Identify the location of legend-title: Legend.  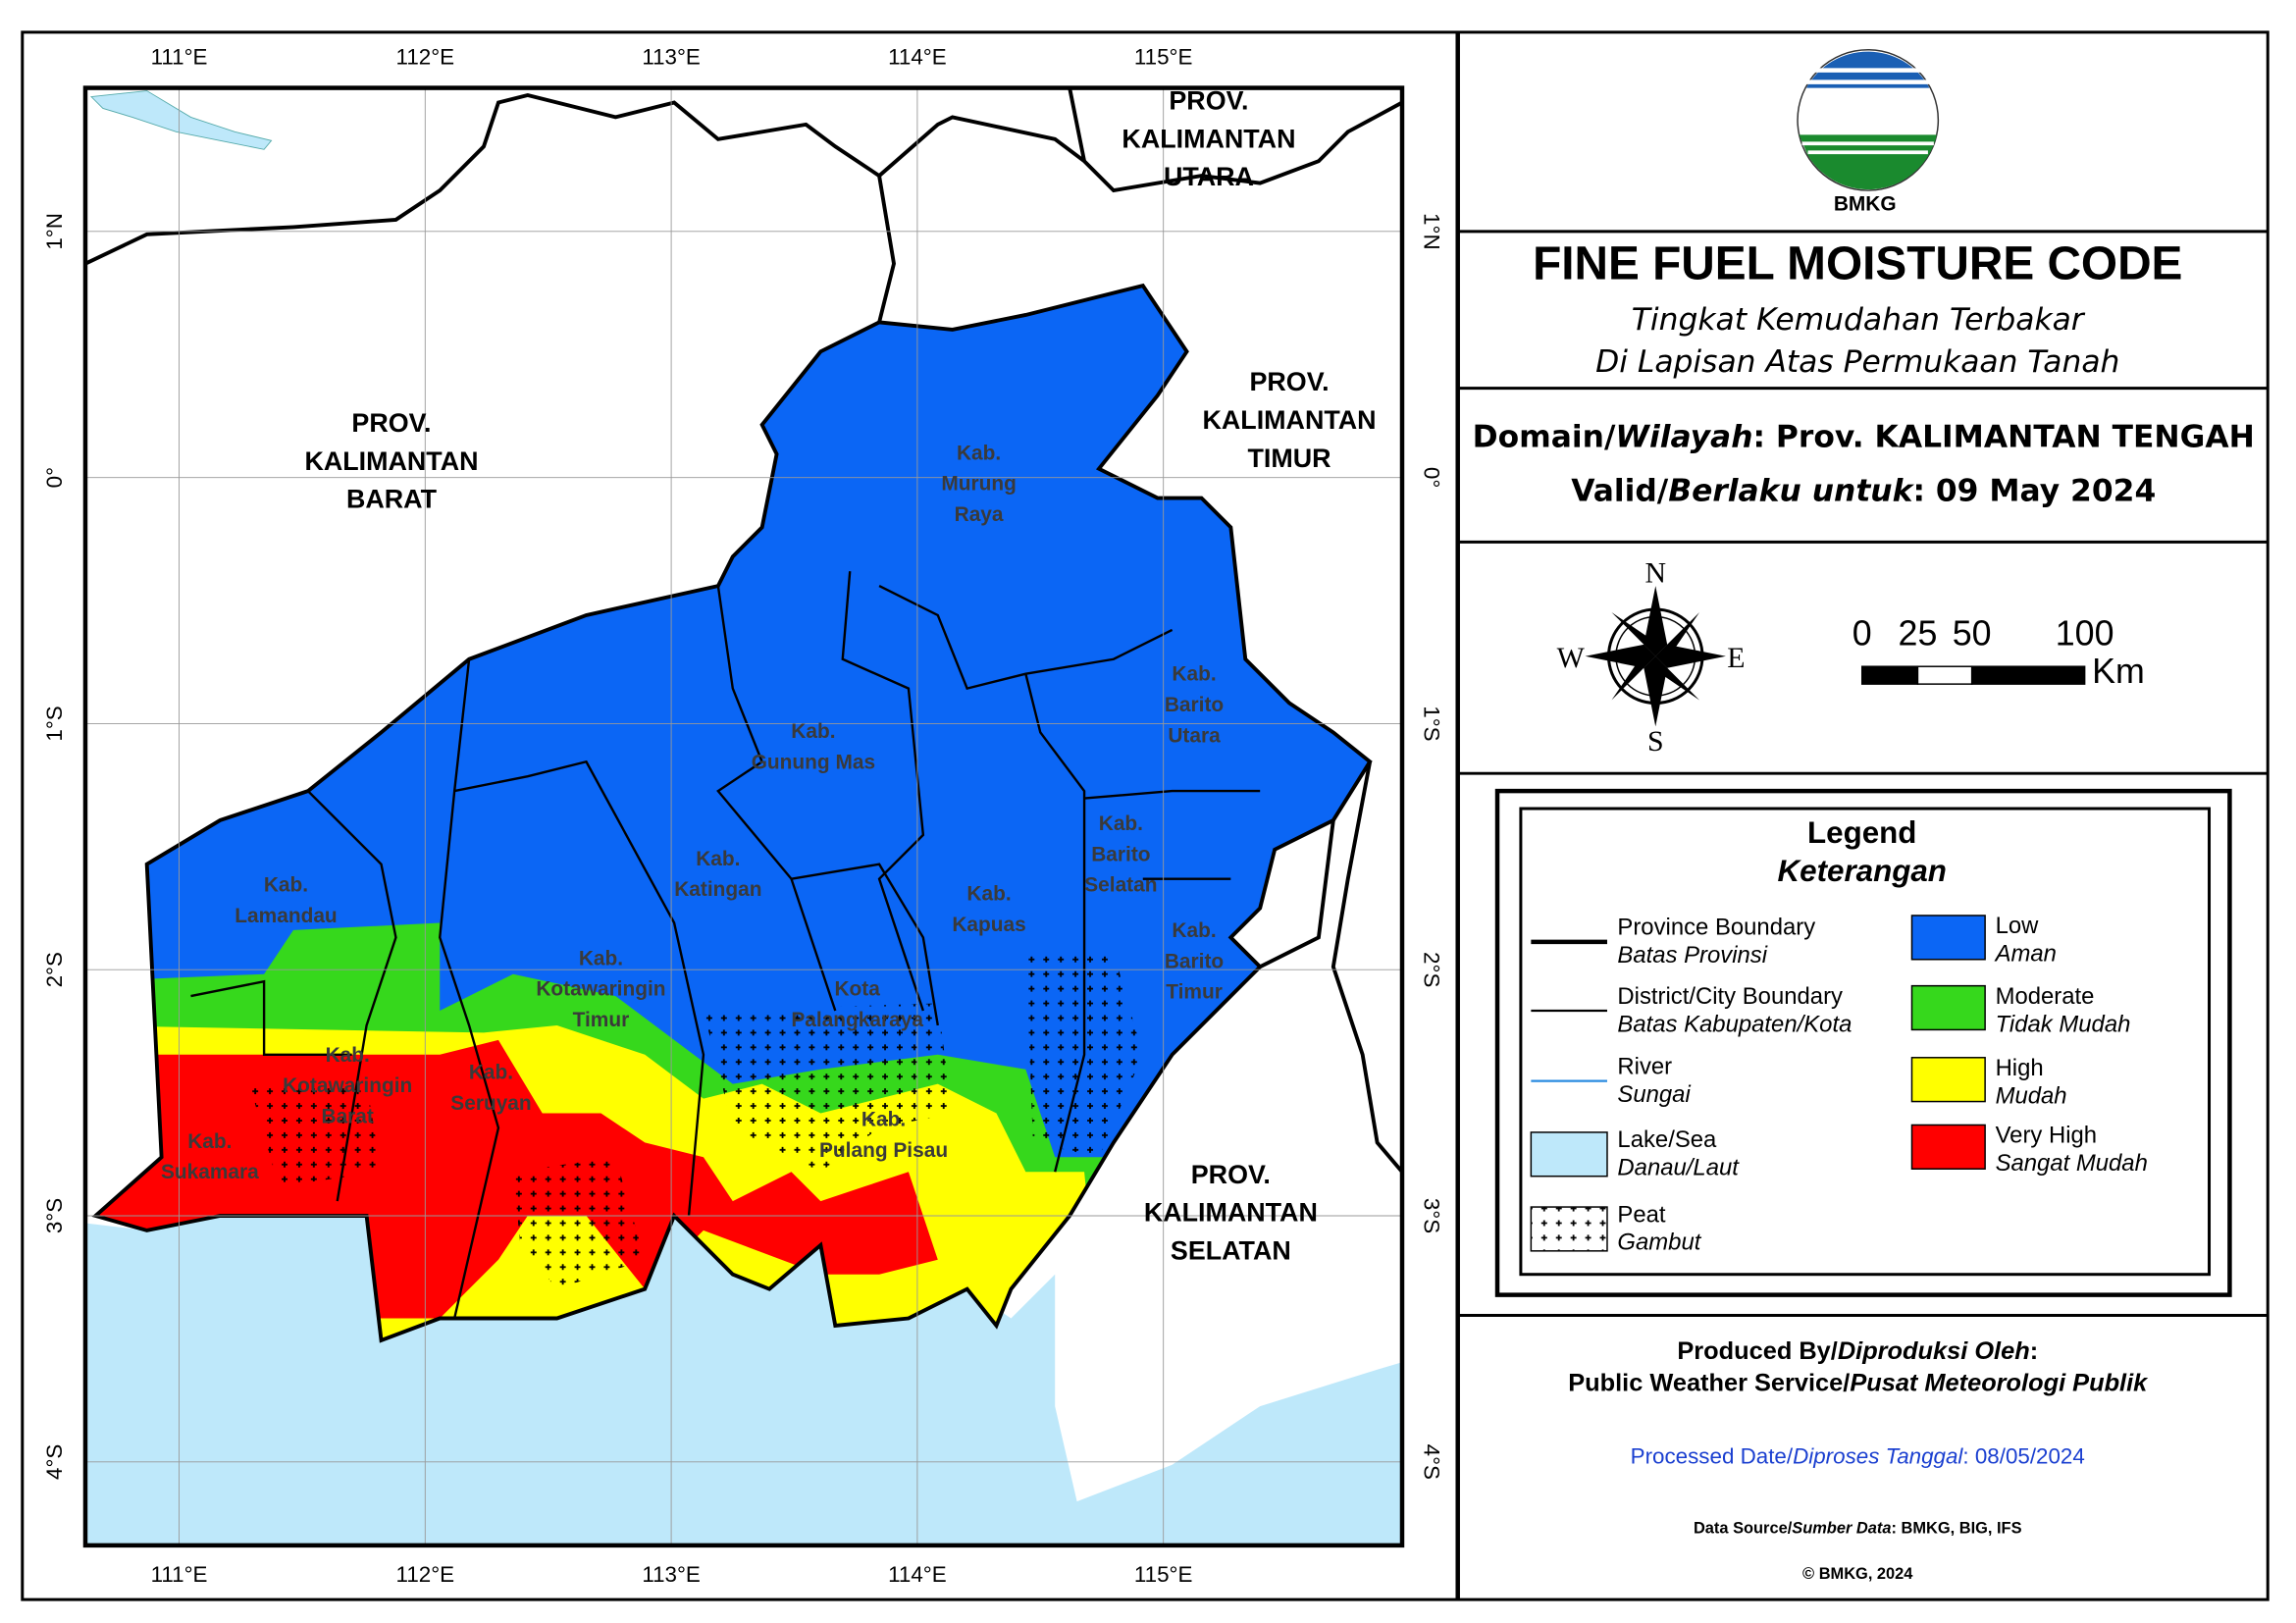
(1861, 832).